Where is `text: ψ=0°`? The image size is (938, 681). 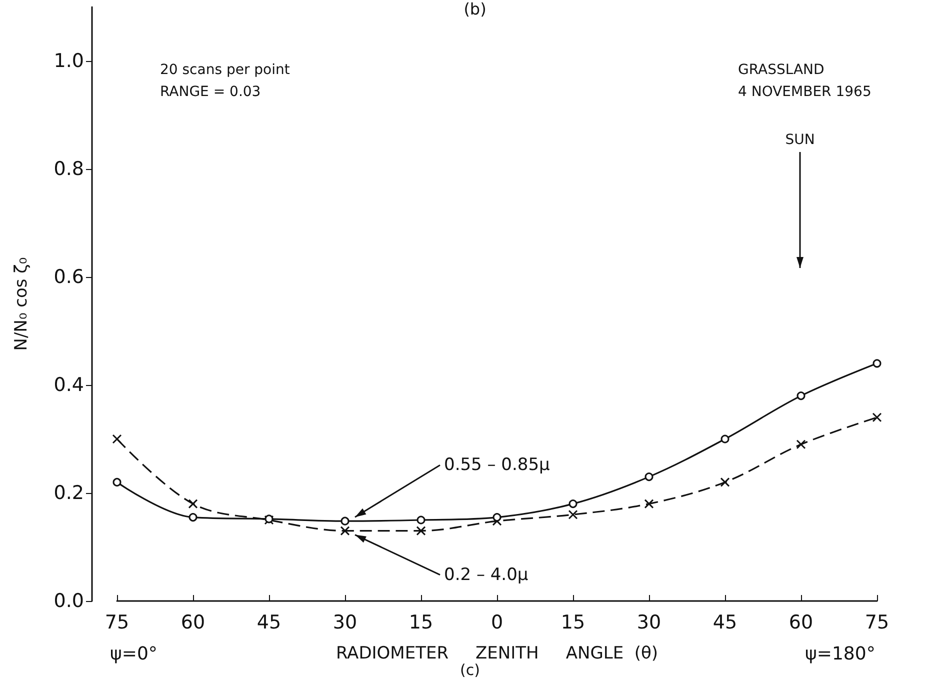 text: ψ=0° is located at coordinates (134, 654).